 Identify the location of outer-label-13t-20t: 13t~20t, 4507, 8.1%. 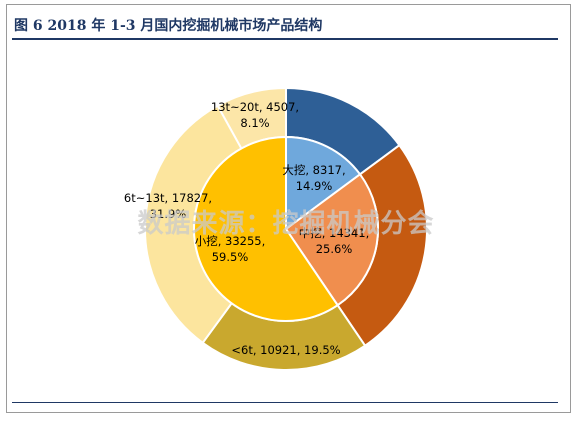
(255, 115).